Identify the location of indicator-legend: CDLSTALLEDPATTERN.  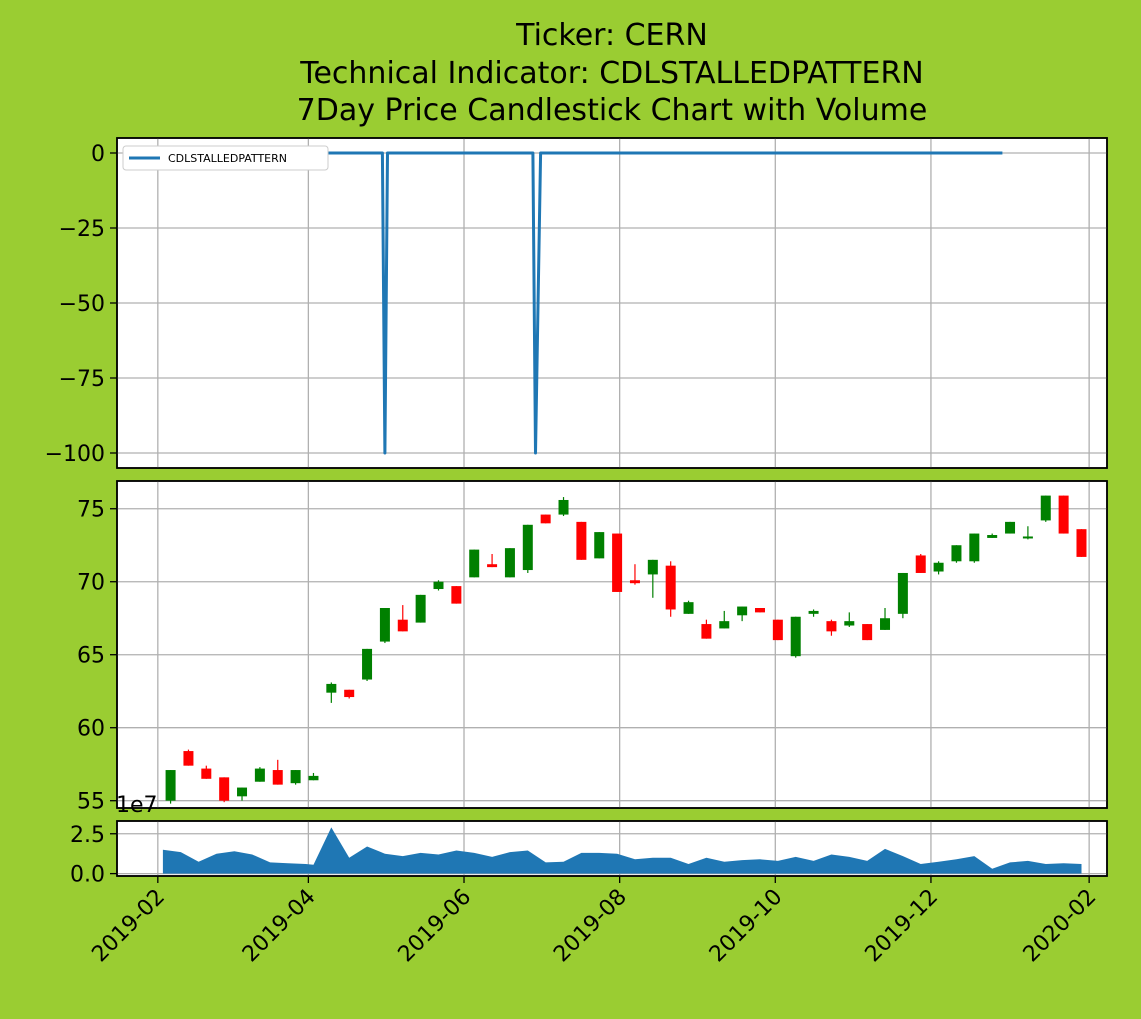
(225, 158).